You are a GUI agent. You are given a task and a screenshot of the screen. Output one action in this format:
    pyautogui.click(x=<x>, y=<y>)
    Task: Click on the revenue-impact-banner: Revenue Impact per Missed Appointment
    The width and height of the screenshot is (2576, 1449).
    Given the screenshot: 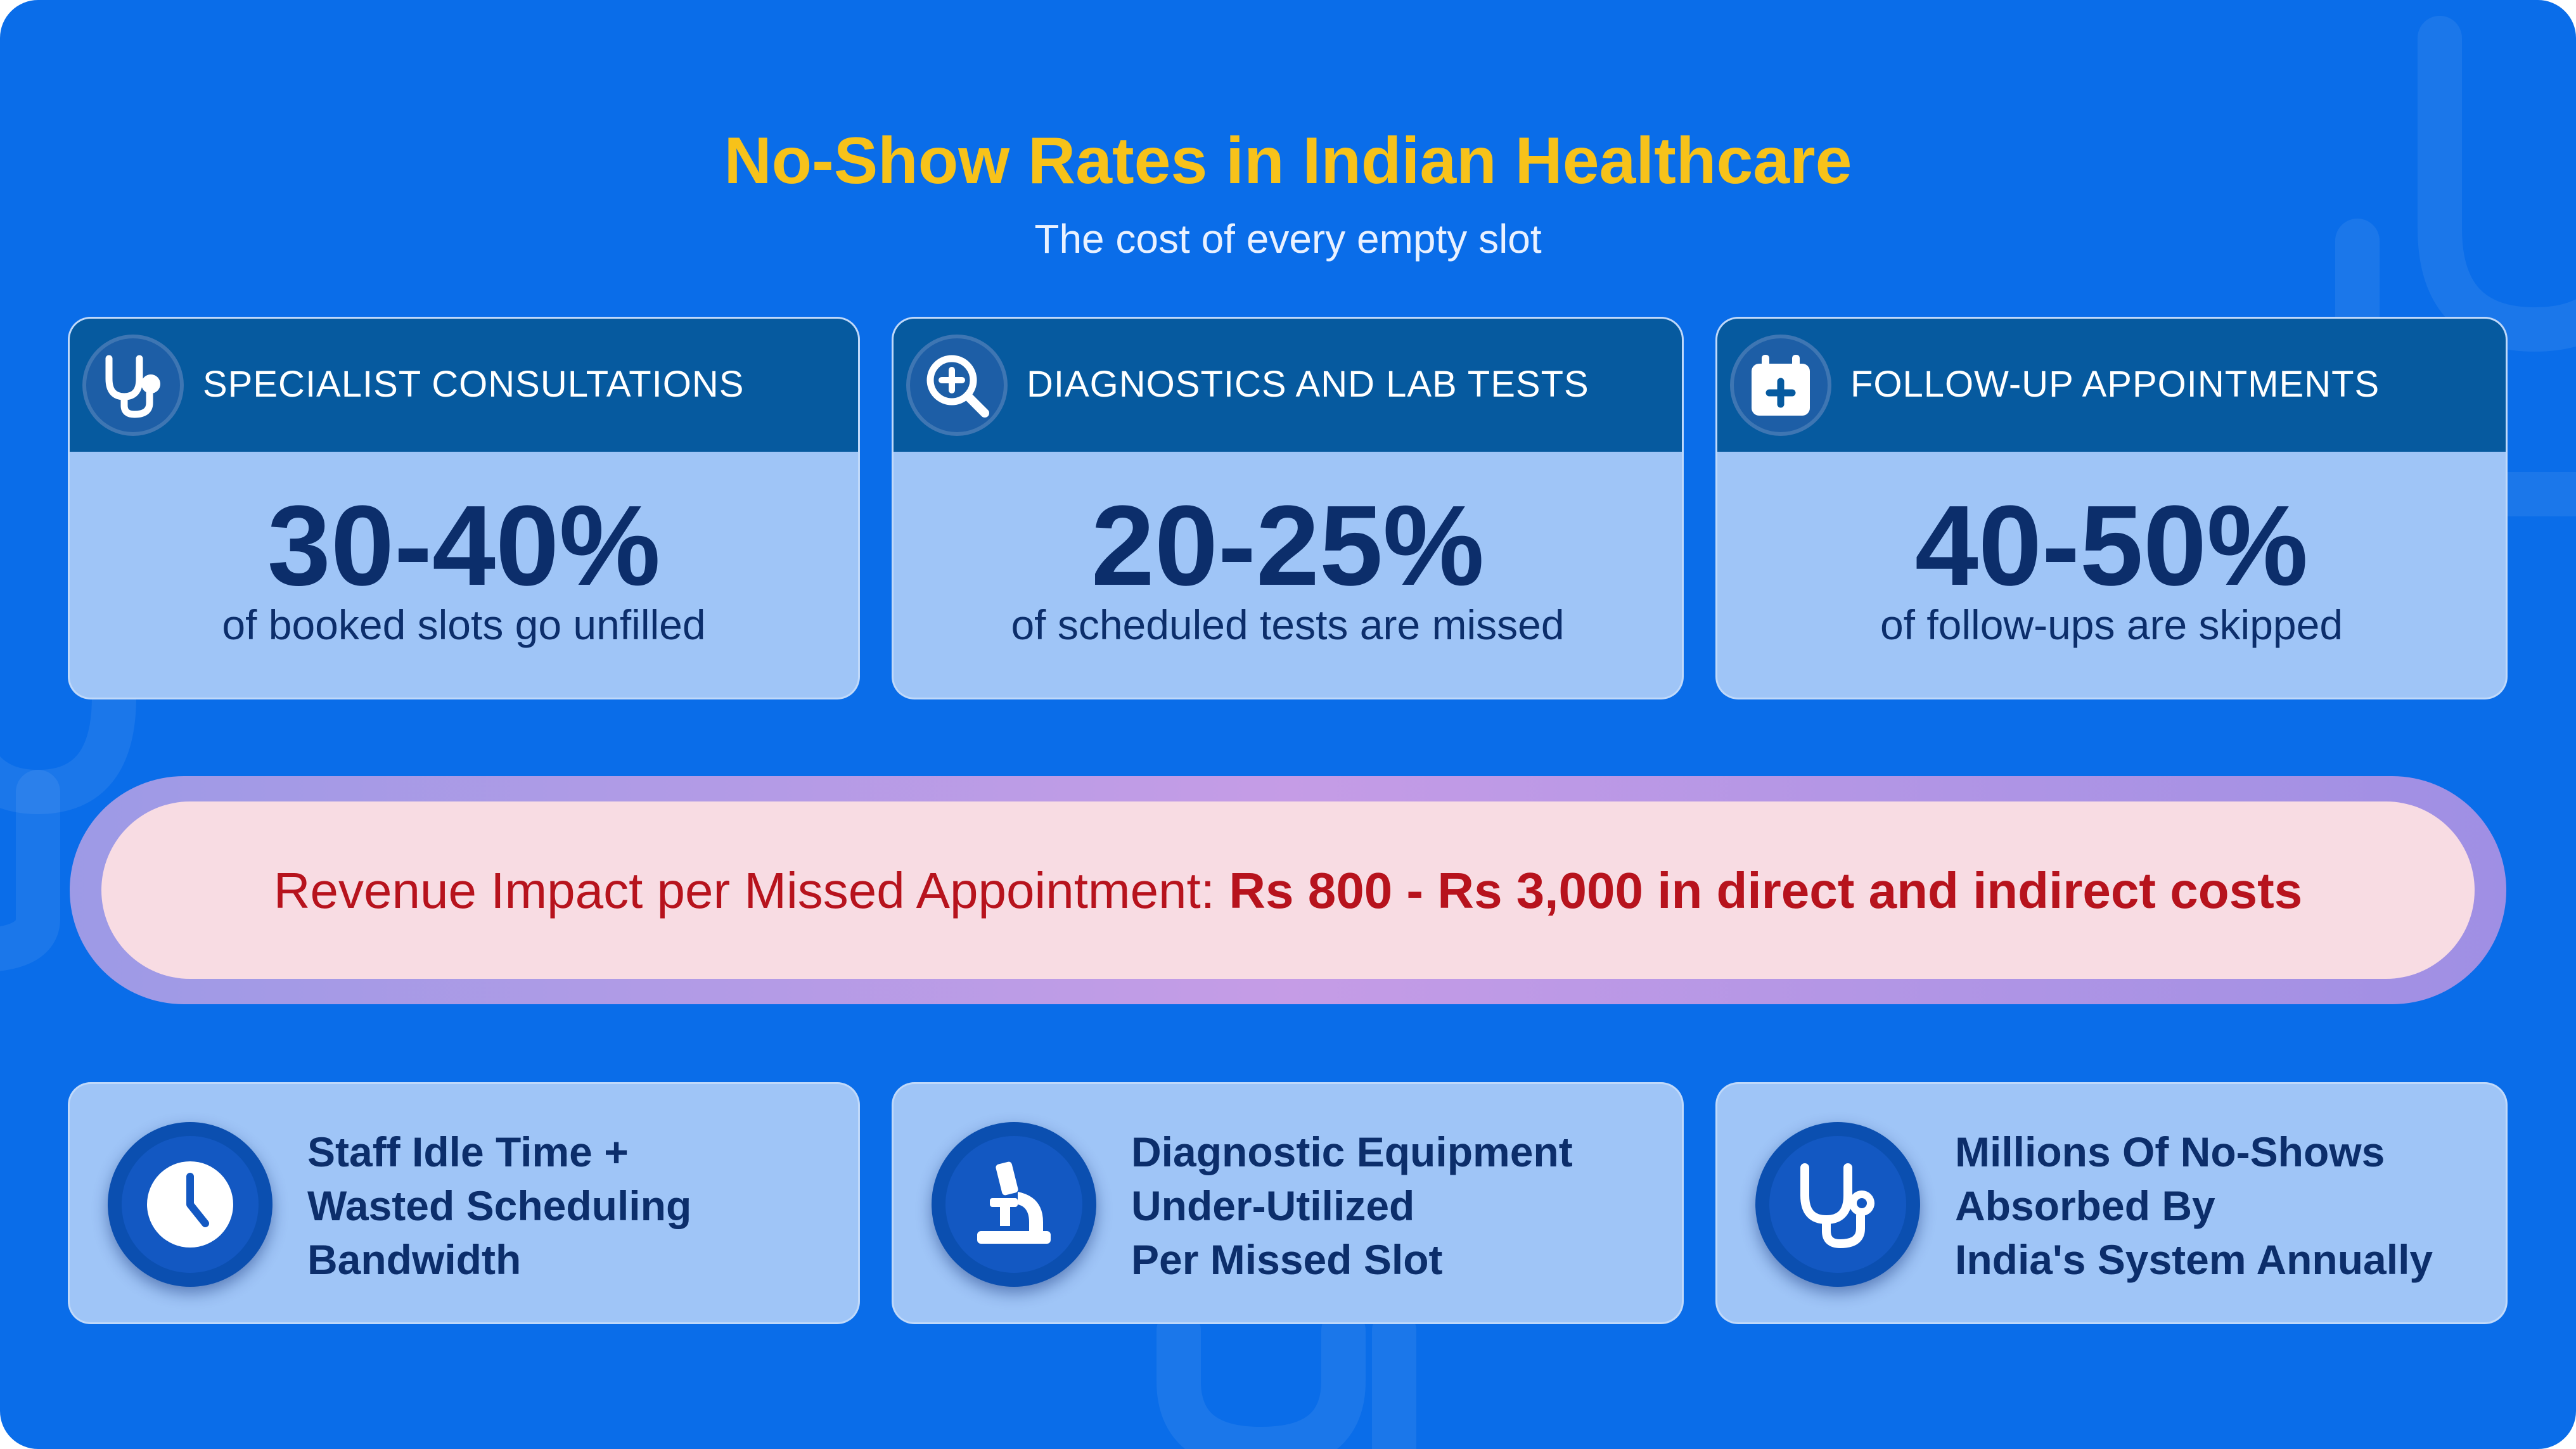 What is the action you would take?
    pyautogui.click(x=1288, y=890)
    